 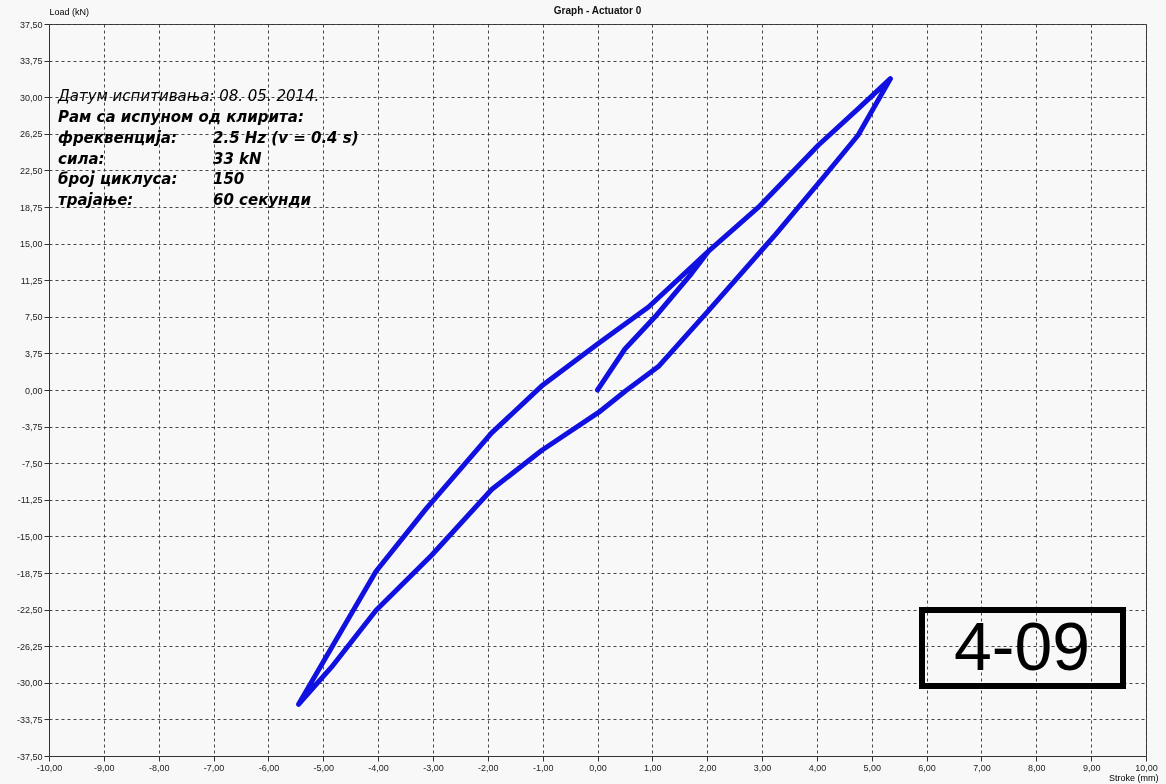 I want to click on y-tick-label: -15,00, so click(x=29, y=536).